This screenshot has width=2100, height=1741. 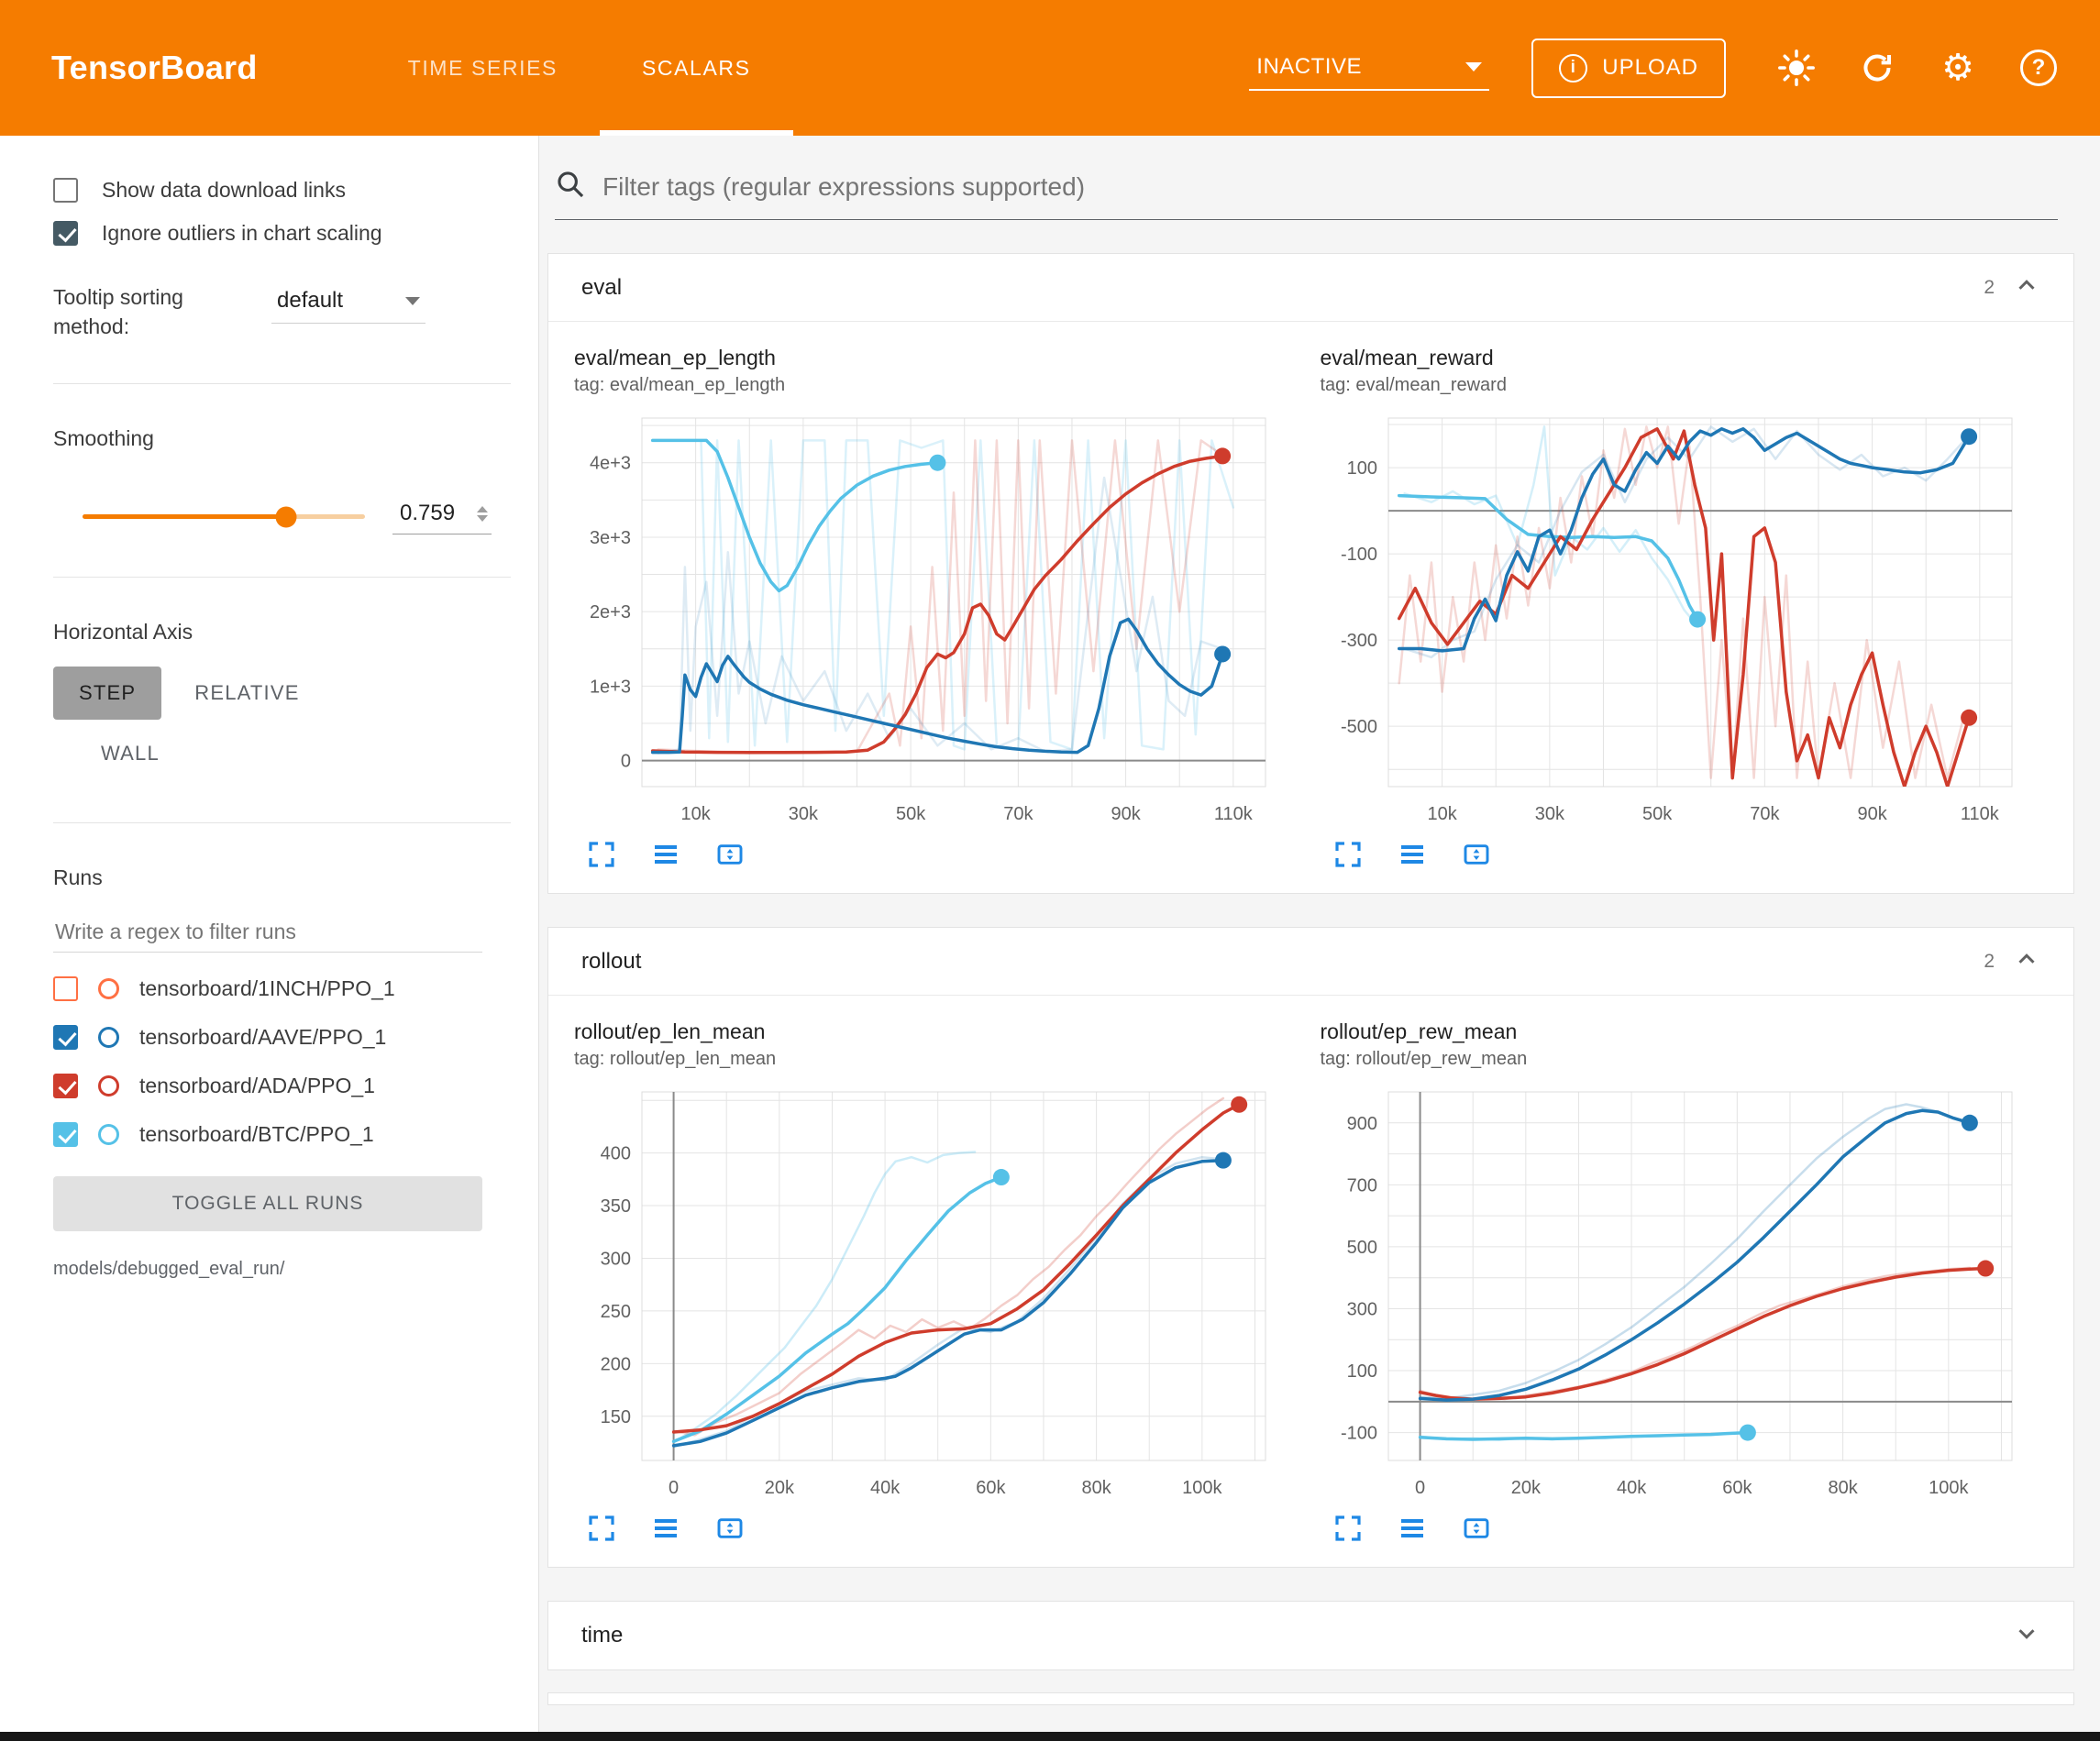 I want to click on spinner-up-icon, so click(x=482, y=509).